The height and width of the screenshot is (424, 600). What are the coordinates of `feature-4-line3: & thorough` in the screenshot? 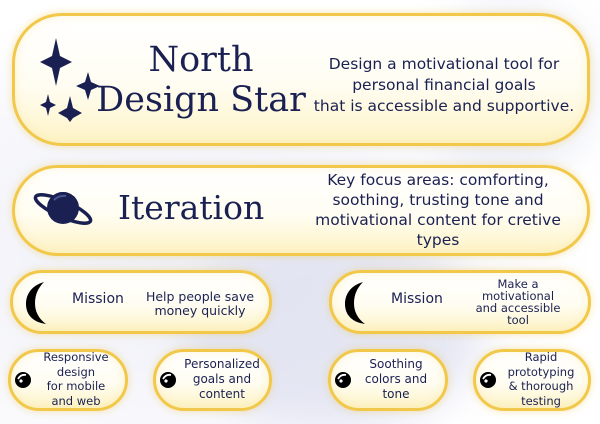 It's located at (541, 386).